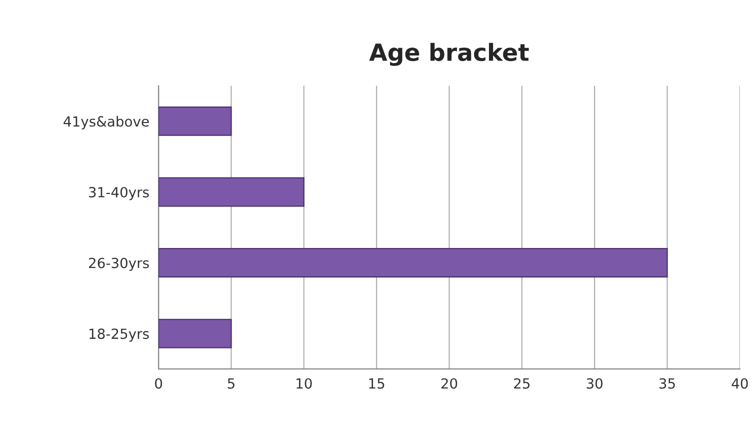 This screenshot has width=755, height=429. What do you see at coordinates (119, 264) in the screenshot?
I see `y-tick-label: 26-30yrs` at bounding box center [119, 264].